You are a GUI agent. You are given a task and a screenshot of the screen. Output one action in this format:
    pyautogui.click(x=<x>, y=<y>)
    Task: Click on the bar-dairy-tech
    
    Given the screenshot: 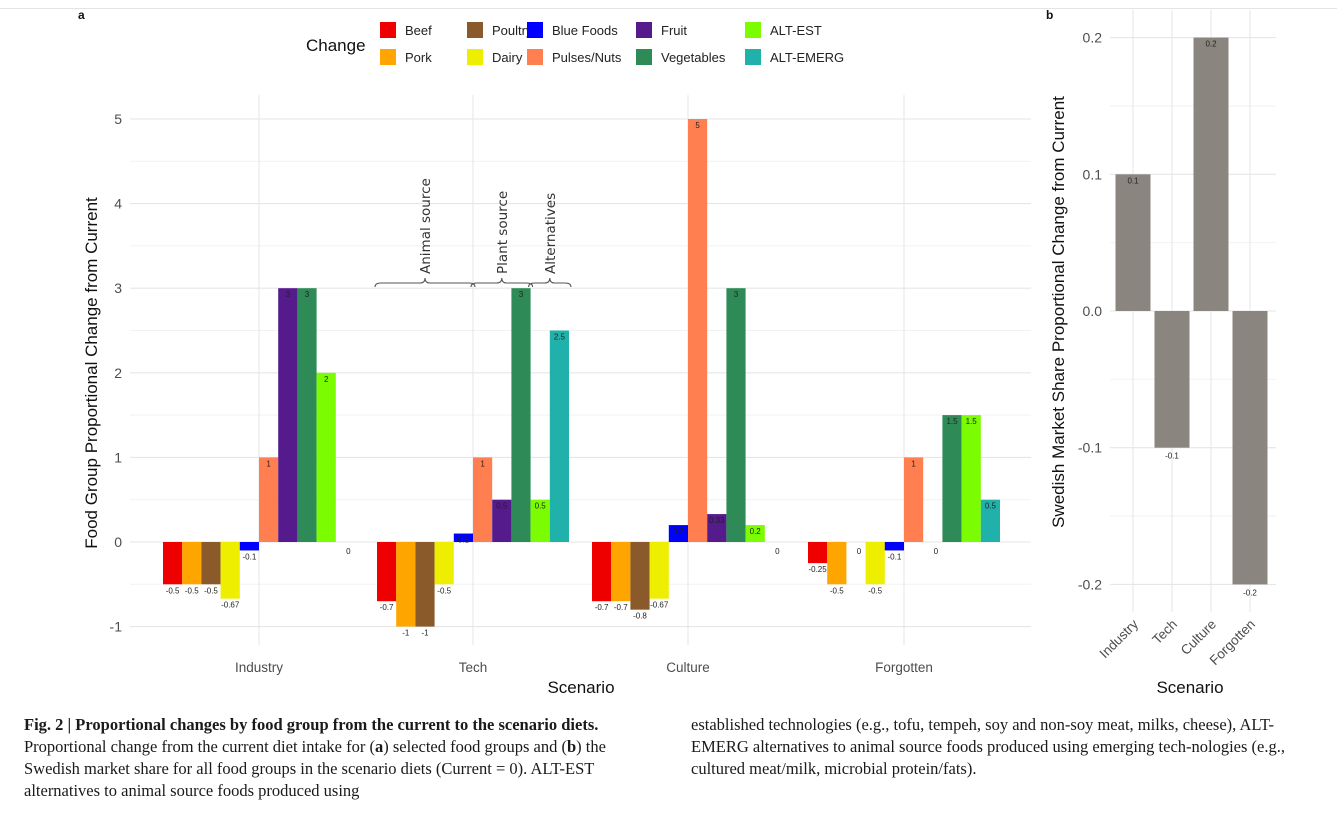 What is the action you would take?
    pyautogui.click(x=444, y=563)
    